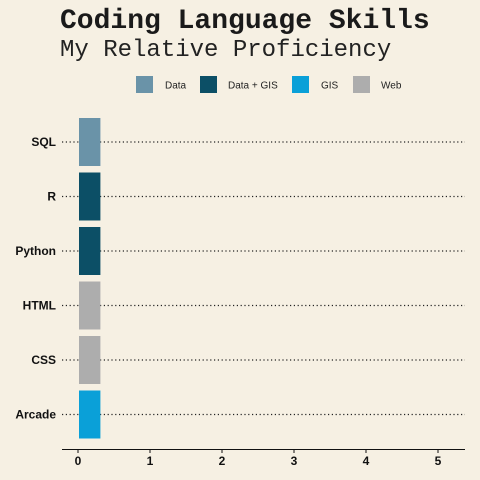 The height and width of the screenshot is (480, 480). What do you see at coordinates (90, 305) in the screenshot?
I see `bar-html` at bounding box center [90, 305].